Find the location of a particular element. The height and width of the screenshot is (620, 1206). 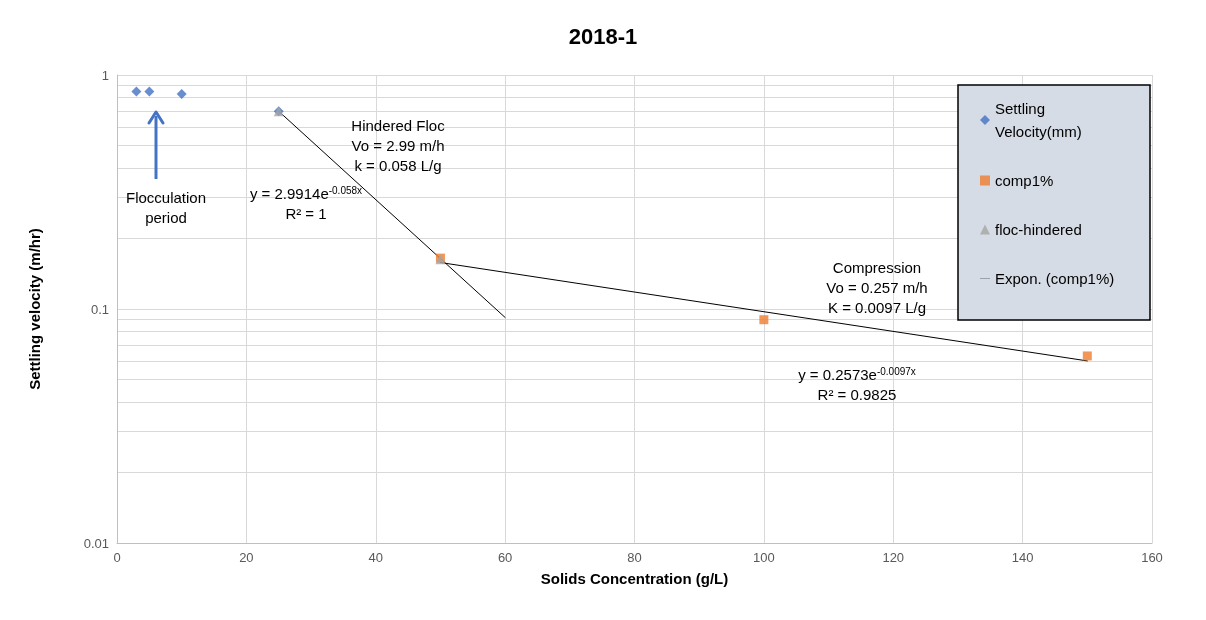

y-tick-label: 1 is located at coordinates (105, 75).